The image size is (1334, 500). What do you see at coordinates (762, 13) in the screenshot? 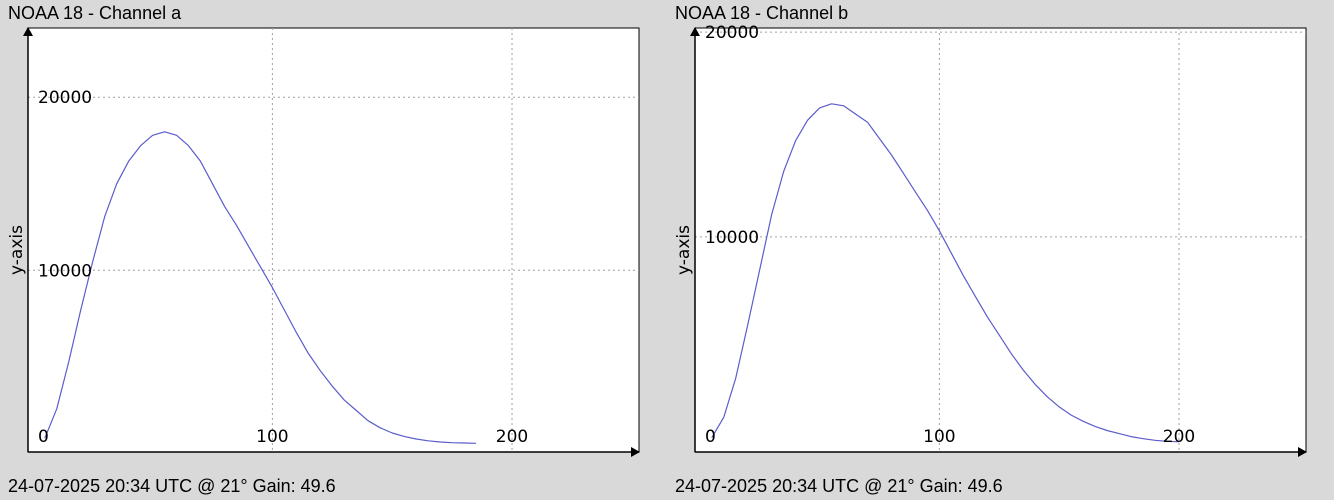
I see `chart-title: NOAA 18 - Channel b` at bounding box center [762, 13].